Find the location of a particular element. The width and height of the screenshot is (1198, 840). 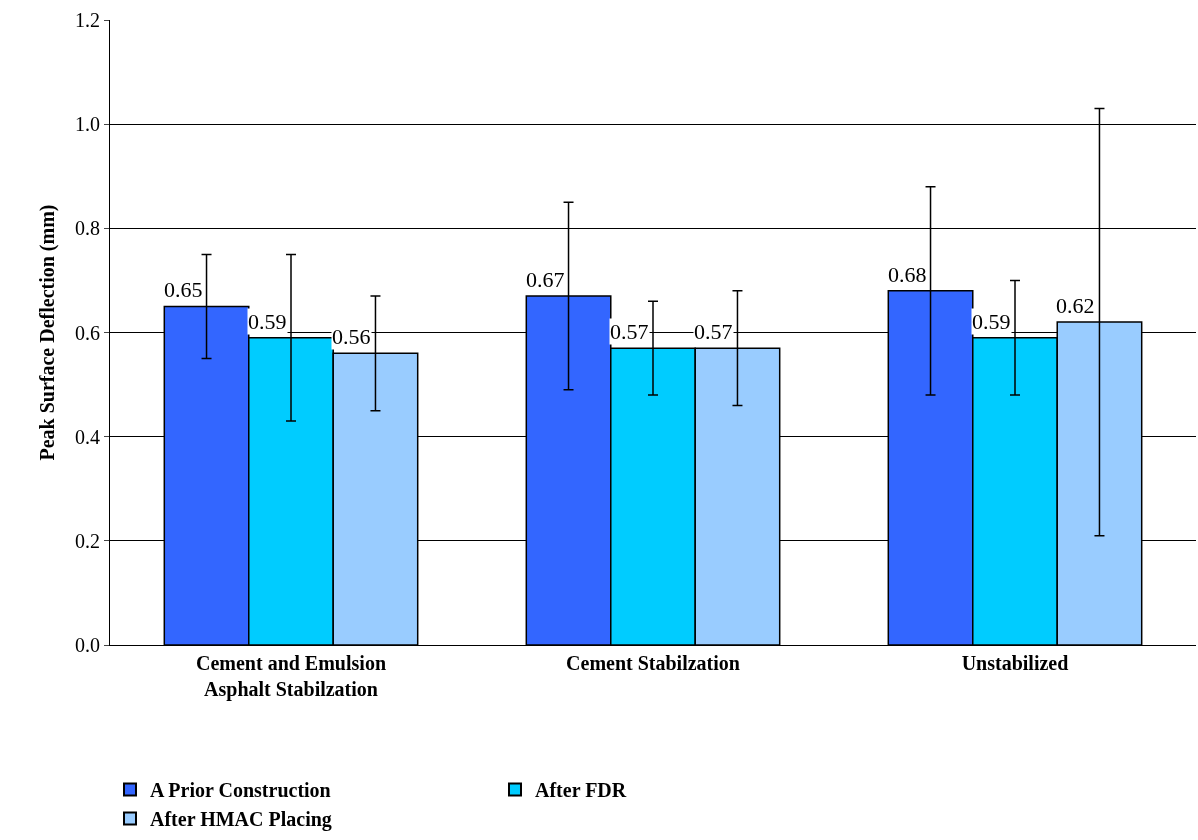

x-tick-label: Cement and Emulsion Asphalt Stabilzation is located at coordinates (291, 676).